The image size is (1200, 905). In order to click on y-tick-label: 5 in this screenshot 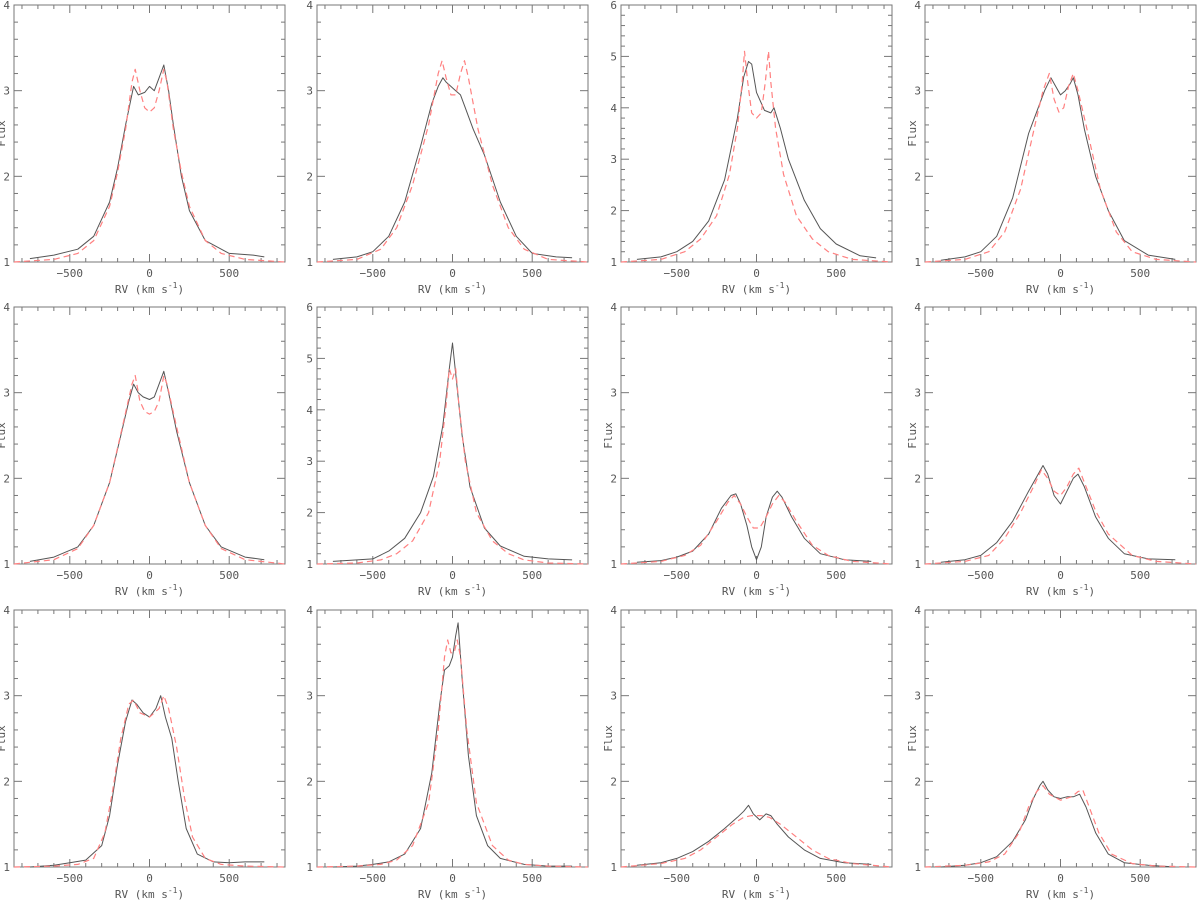, I will do `click(309, 358)`.